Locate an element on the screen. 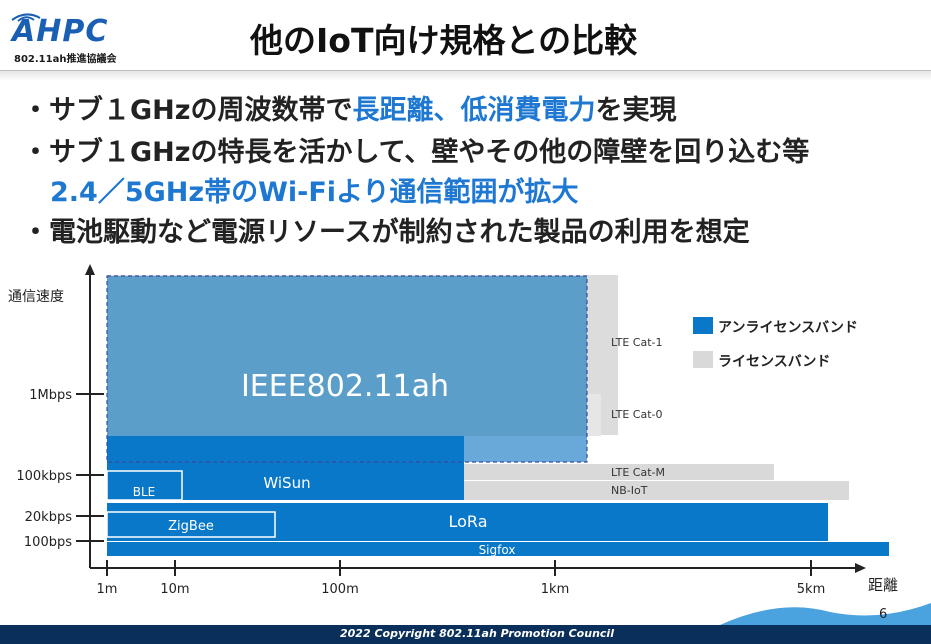 The height and width of the screenshot is (644, 931). x-tick-label-10m: 10m is located at coordinates (174, 589).